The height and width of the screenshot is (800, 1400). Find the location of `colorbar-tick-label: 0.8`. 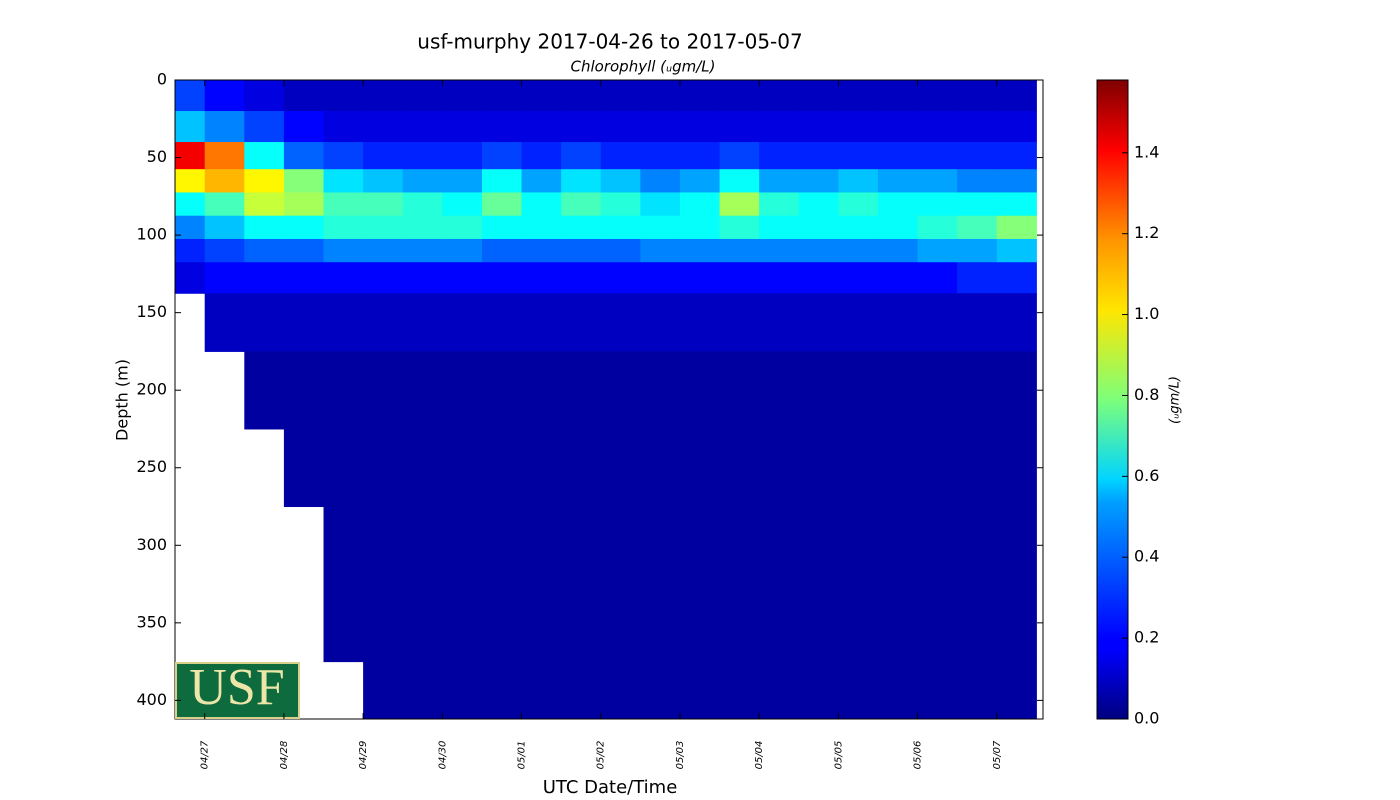

colorbar-tick-label: 0.8 is located at coordinates (1146, 394).